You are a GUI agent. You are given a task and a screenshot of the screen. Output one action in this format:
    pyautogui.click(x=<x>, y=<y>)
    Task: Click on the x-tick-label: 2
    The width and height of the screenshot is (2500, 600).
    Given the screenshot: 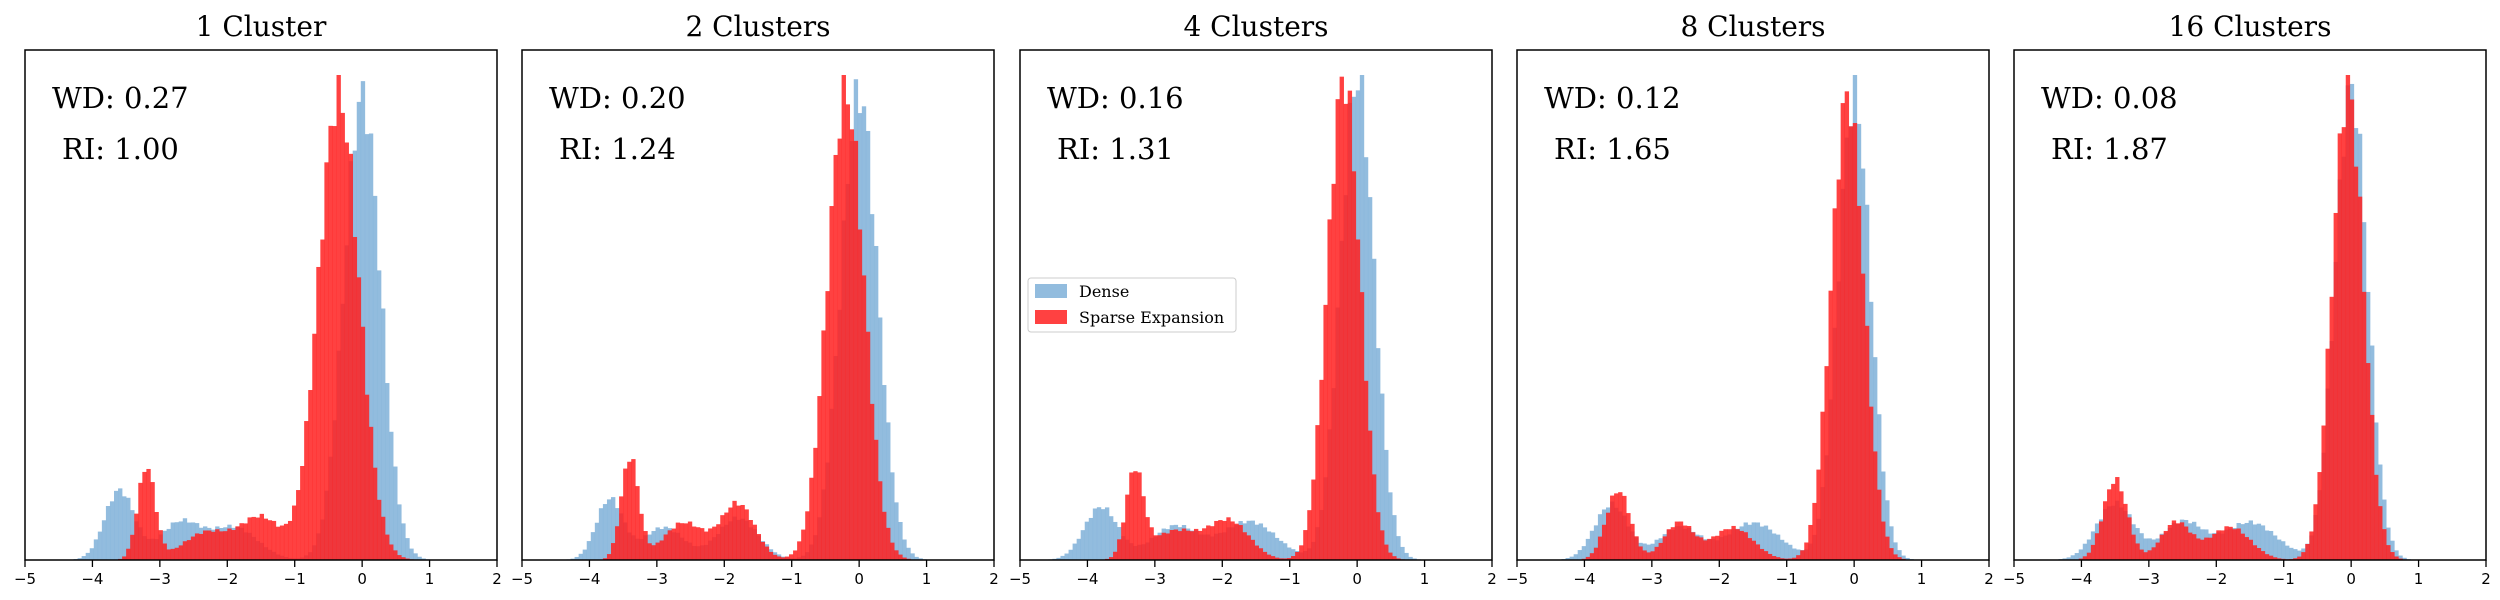 What is the action you would take?
    pyautogui.click(x=1989, y=579)
    